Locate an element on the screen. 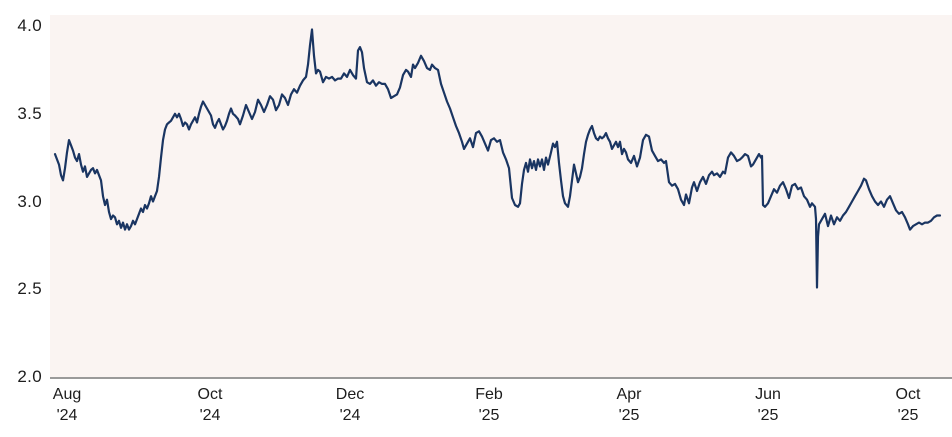  x-tick-label: Feb '25 is located at coordinates (489, 405).